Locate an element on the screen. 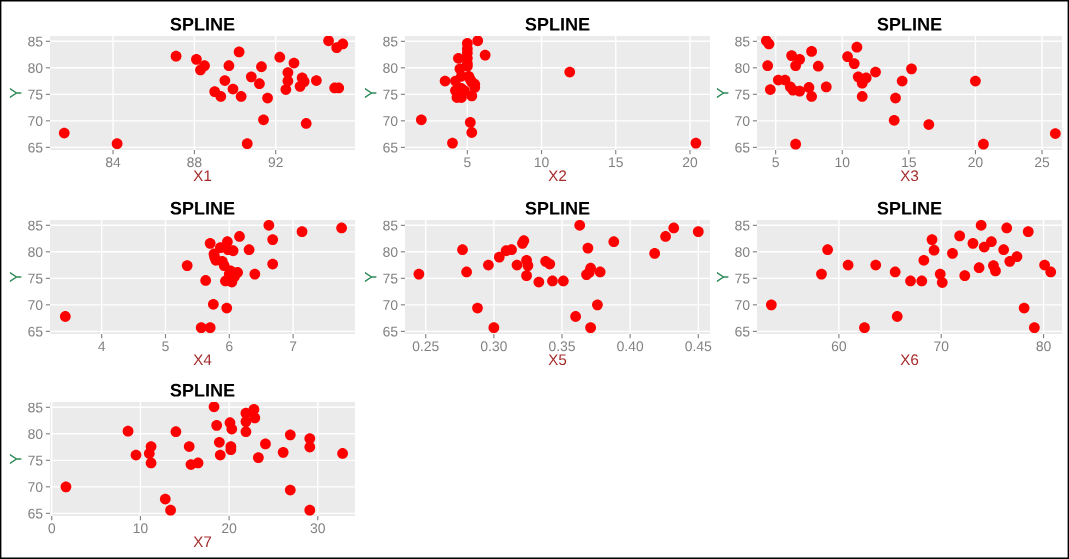 The width and height of the screenshot is (1069, 559). x-axis-title: X6 is located at coordinates (909, 360).